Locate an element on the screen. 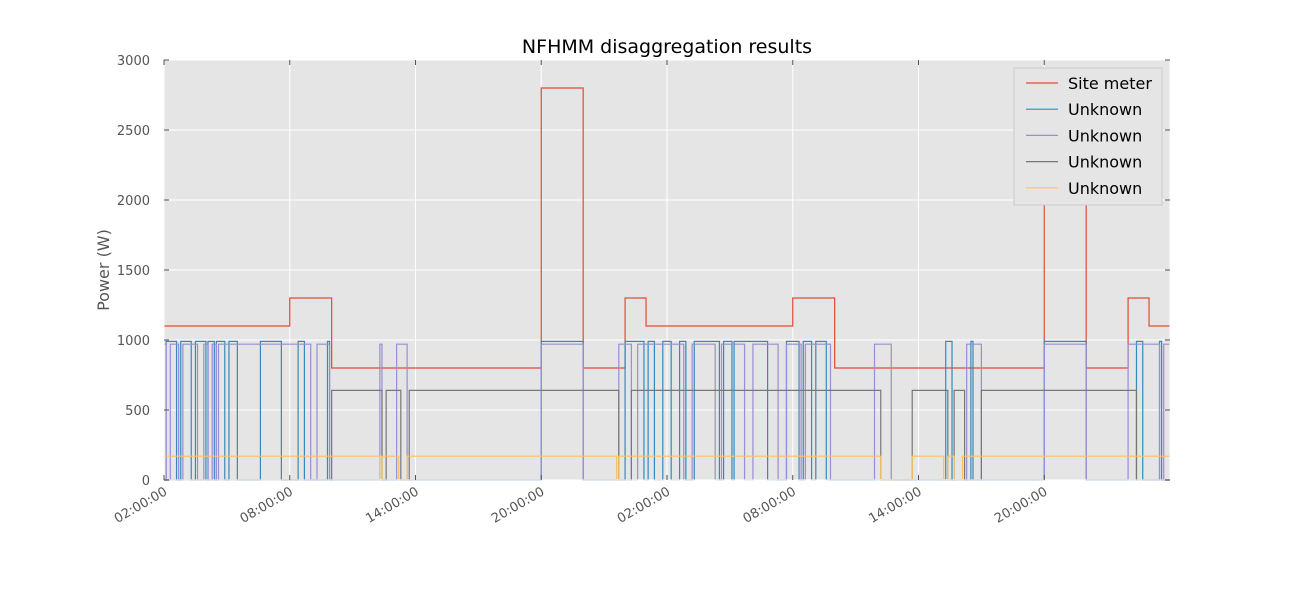  y-tick-label: 500 is located at coordinates (137, 411).